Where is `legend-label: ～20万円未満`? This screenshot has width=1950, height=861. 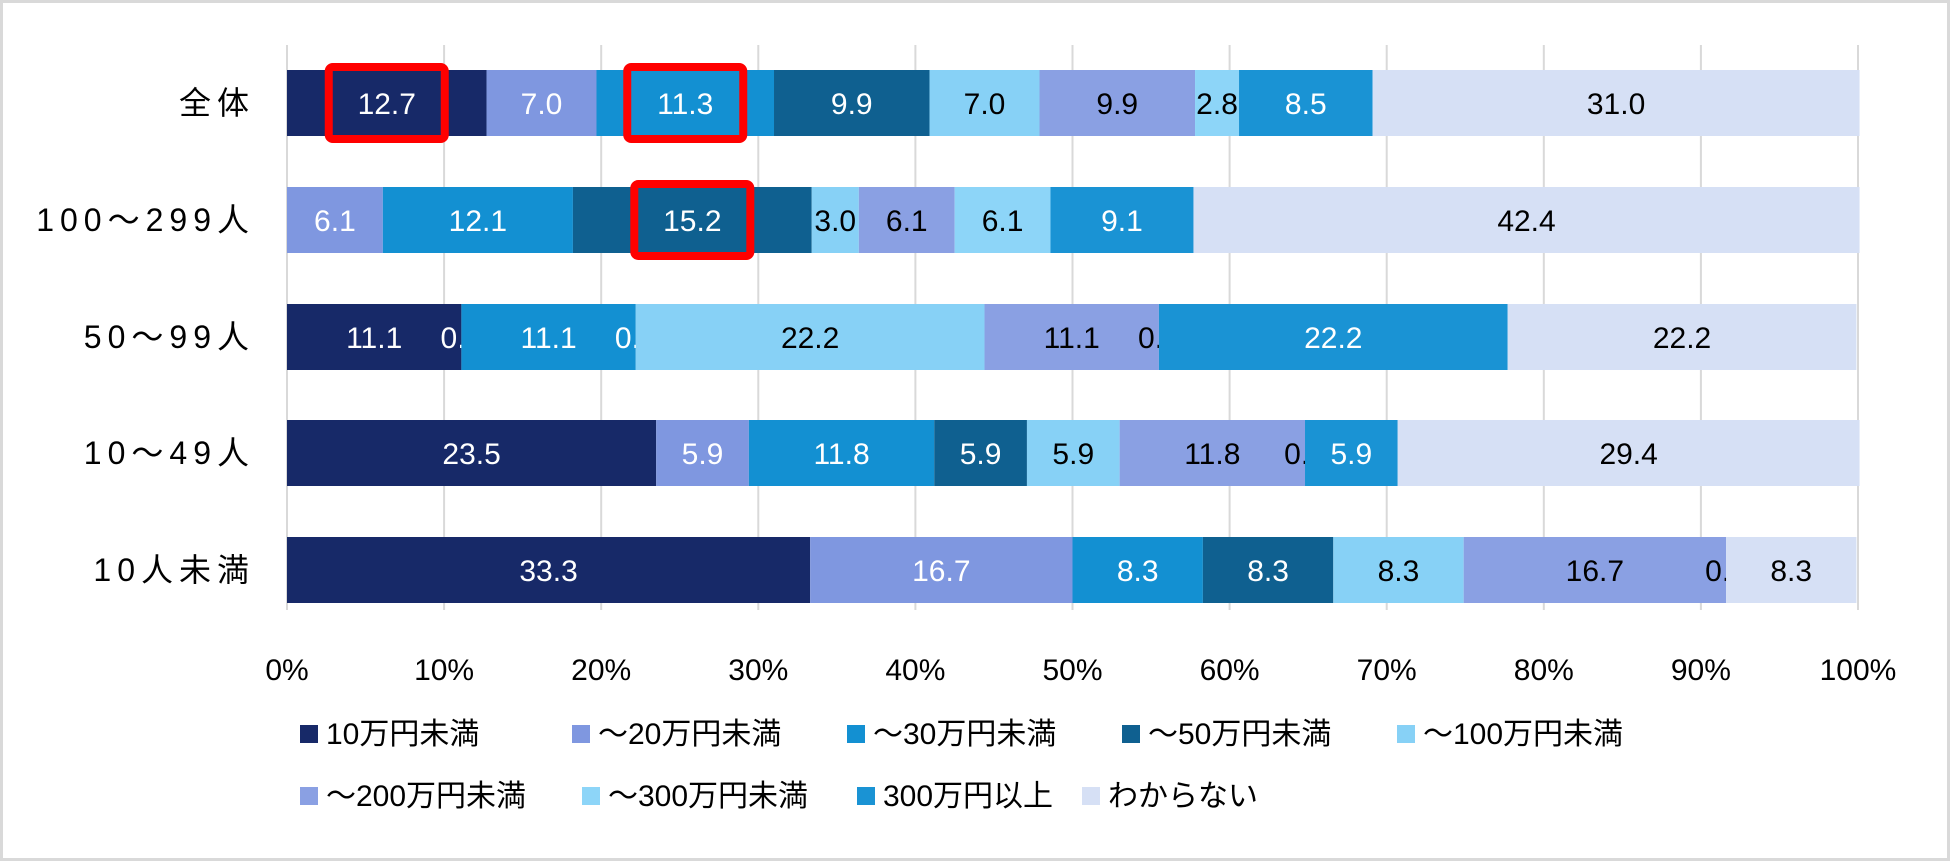 legend-label: ～20万円未満 is located at coordinates (689, 734).